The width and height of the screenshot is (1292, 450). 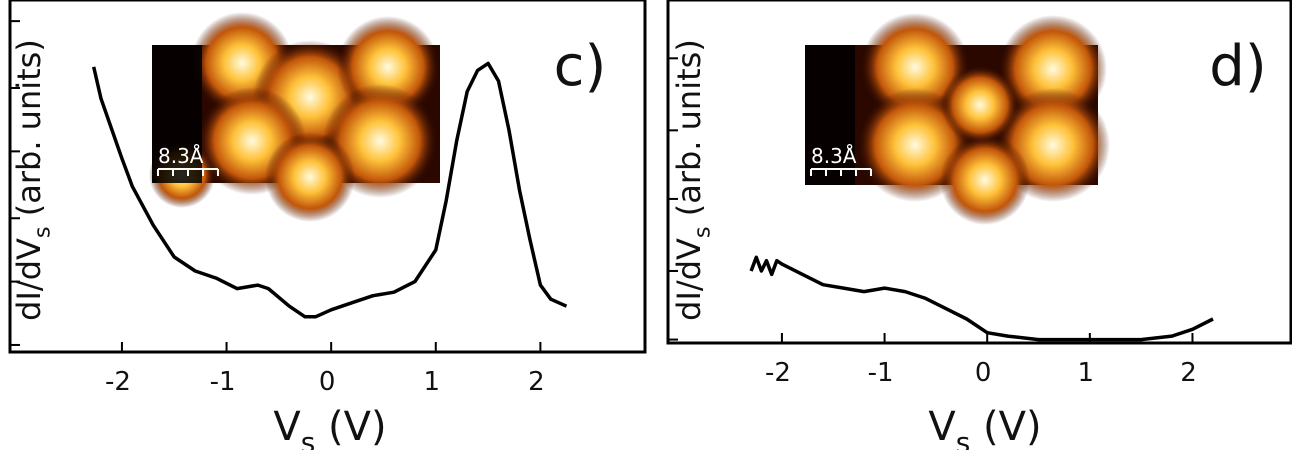 What do you see at coordinates (981, 298) in the screenshot?
I see `data-line` at bounding box center [981, 298].